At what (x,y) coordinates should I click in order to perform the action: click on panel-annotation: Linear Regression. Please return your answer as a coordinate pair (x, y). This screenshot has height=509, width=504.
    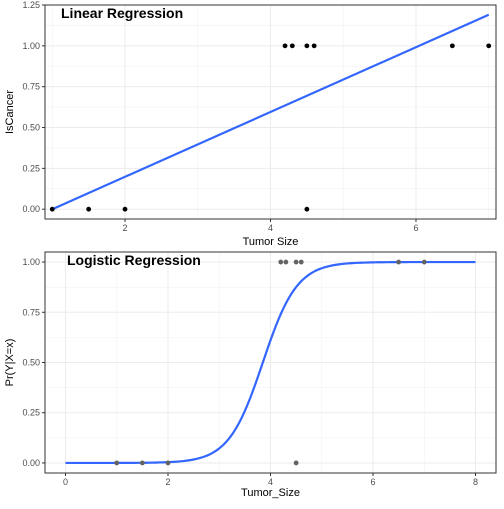
    Looking at the image, I should click on (122, 13).